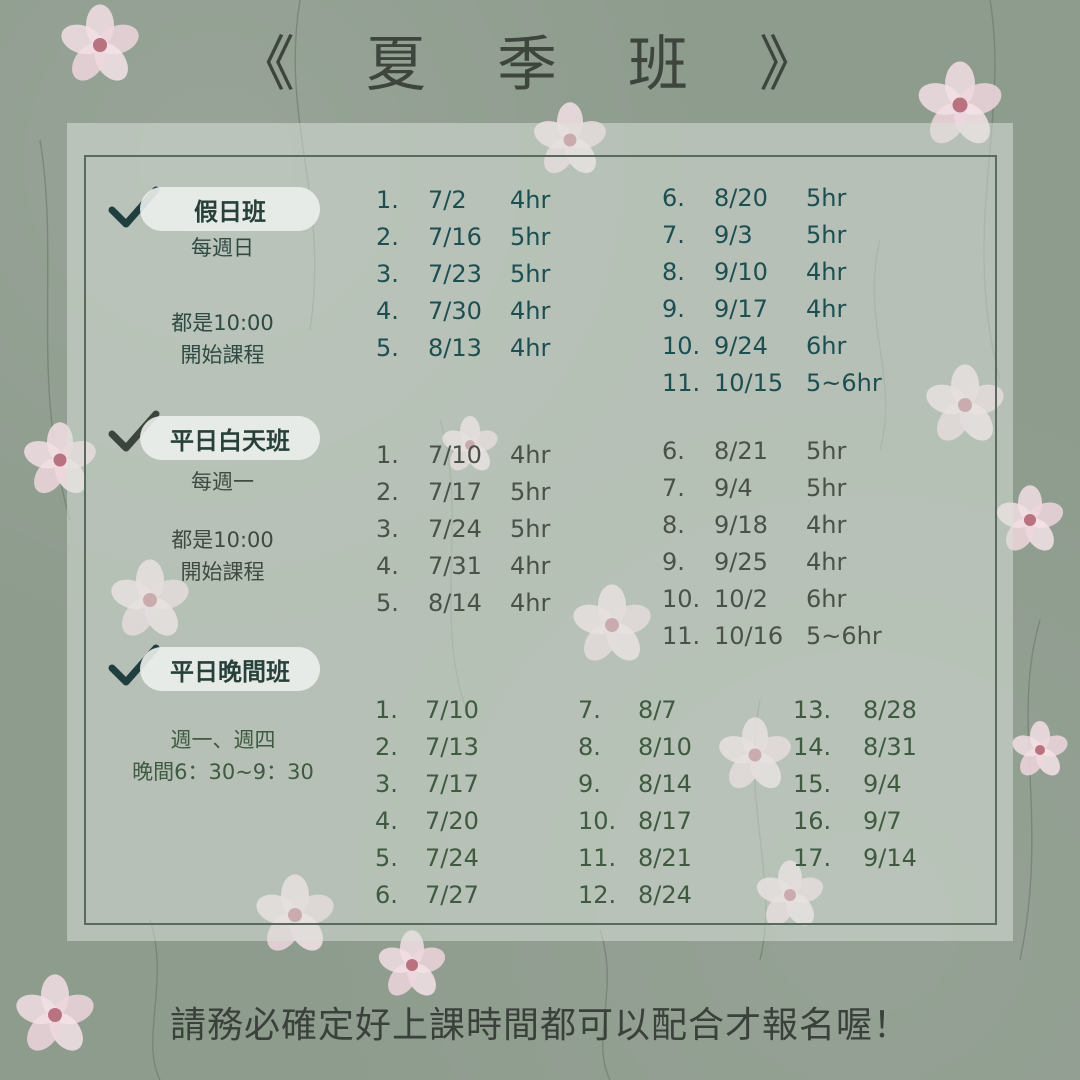  Describe the element at coordinates (772, 198) in the screenshot. I see `list-item: 6. 8/20 5hr` at that location.